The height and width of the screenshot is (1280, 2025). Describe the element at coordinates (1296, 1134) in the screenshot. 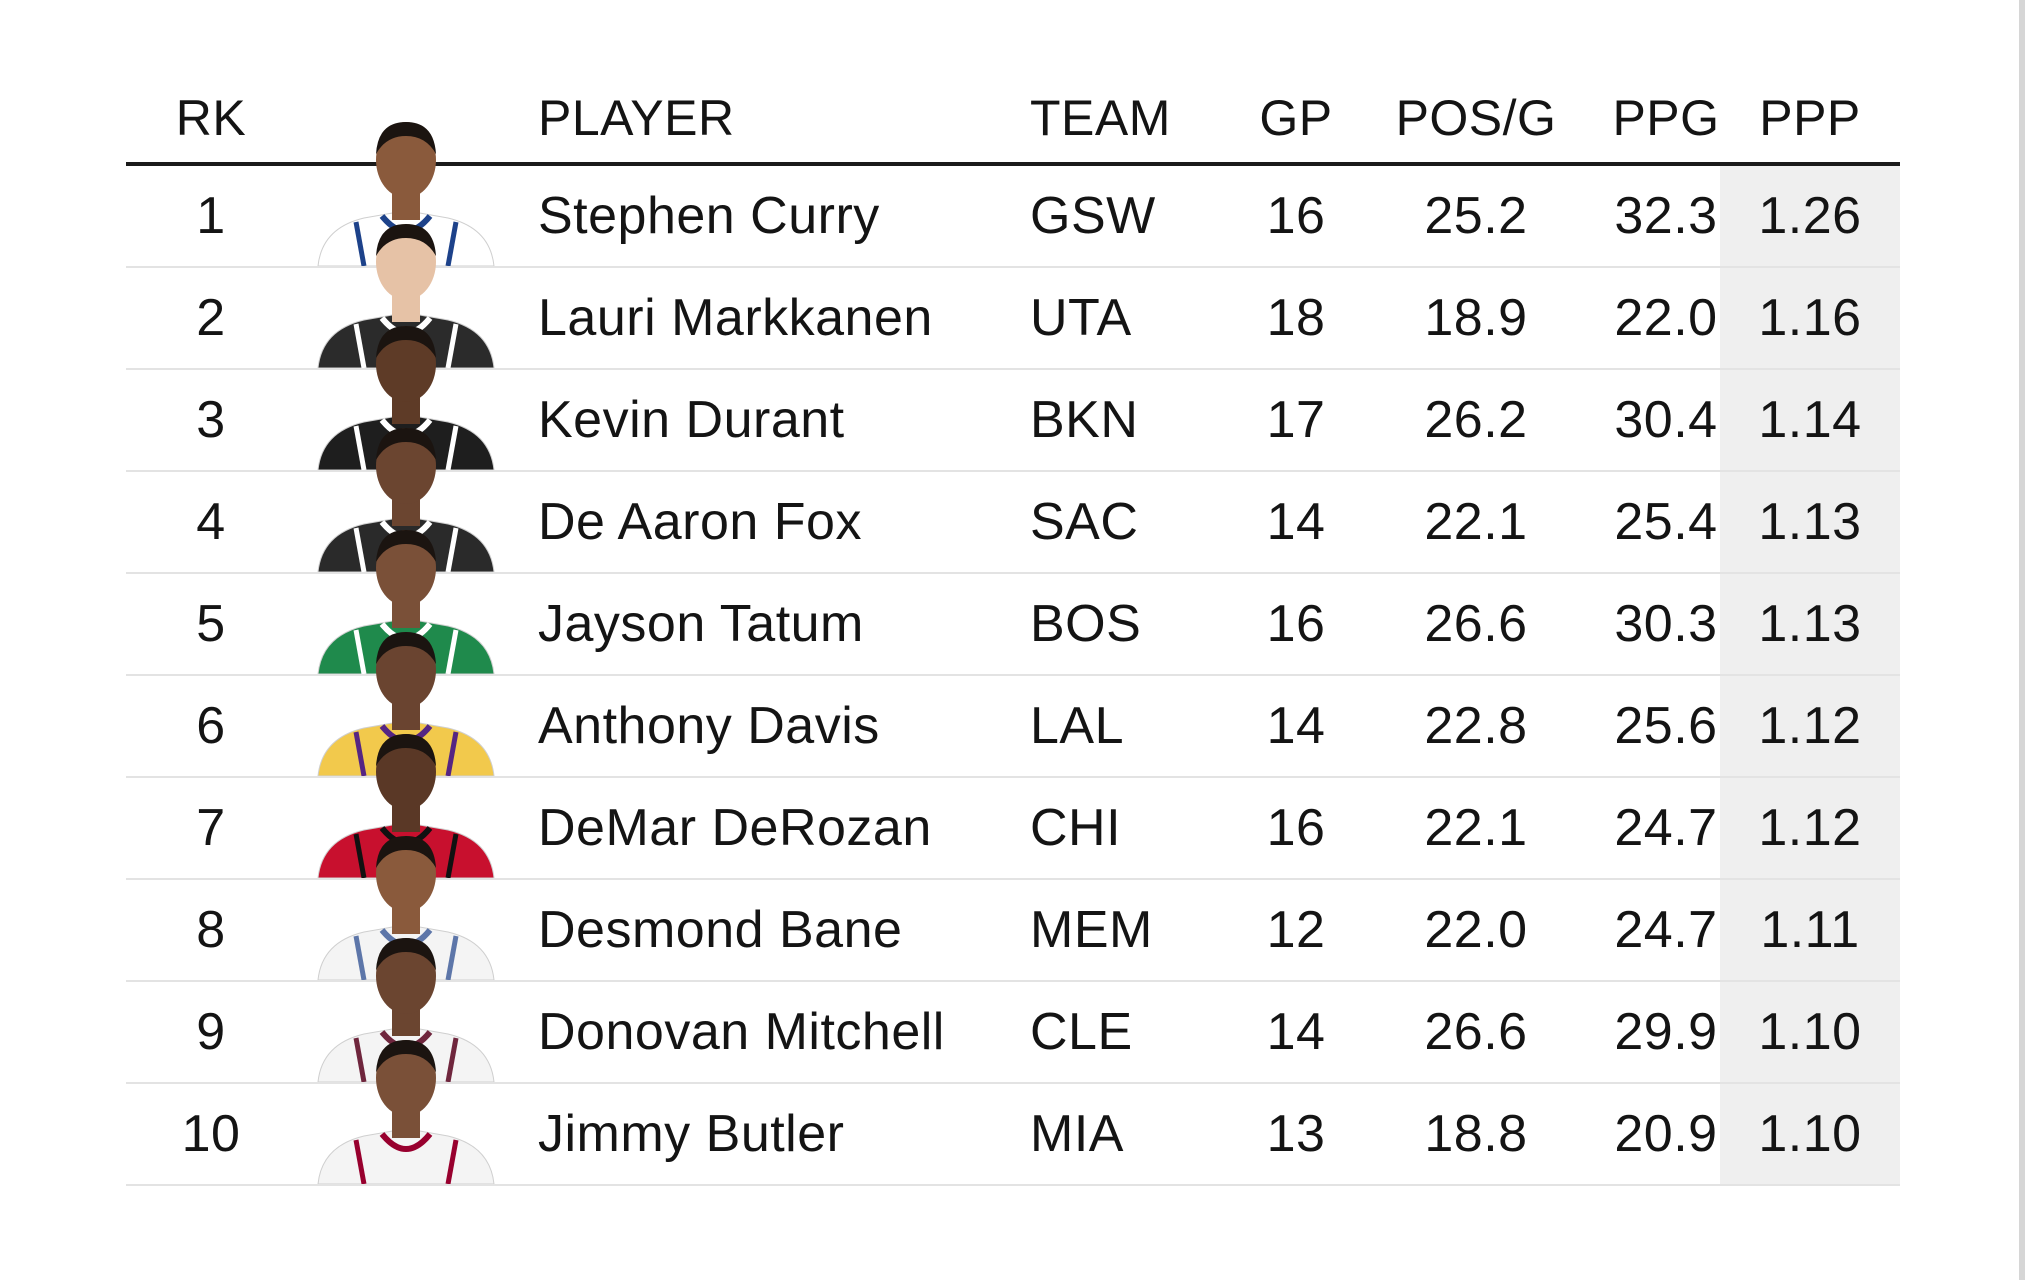

I see `games-played-cell: 13` at that location.